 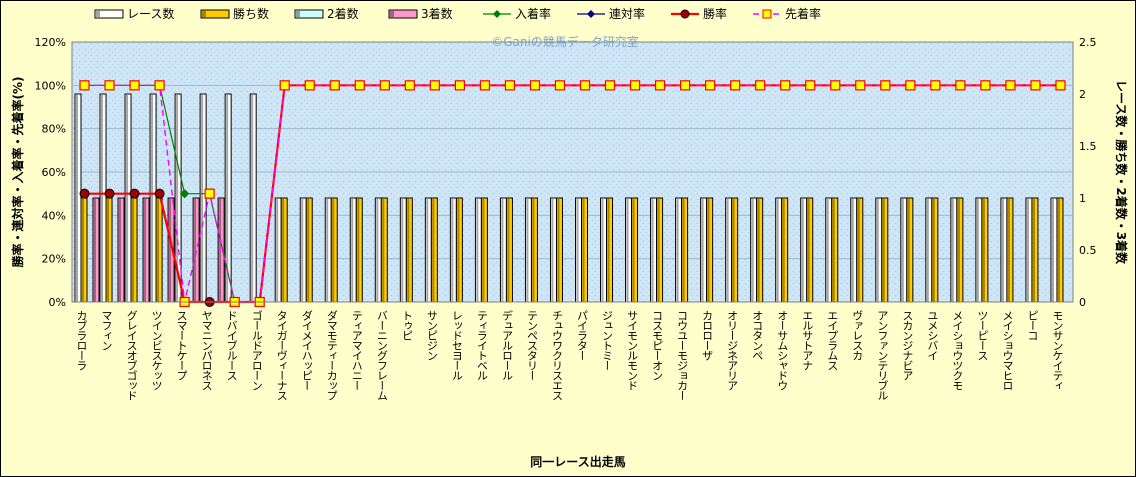 What do you see at coordinates (632, 350) in the screenshot?
I see `category-label: サイモンルモンド` at bounding box center [632, 350].